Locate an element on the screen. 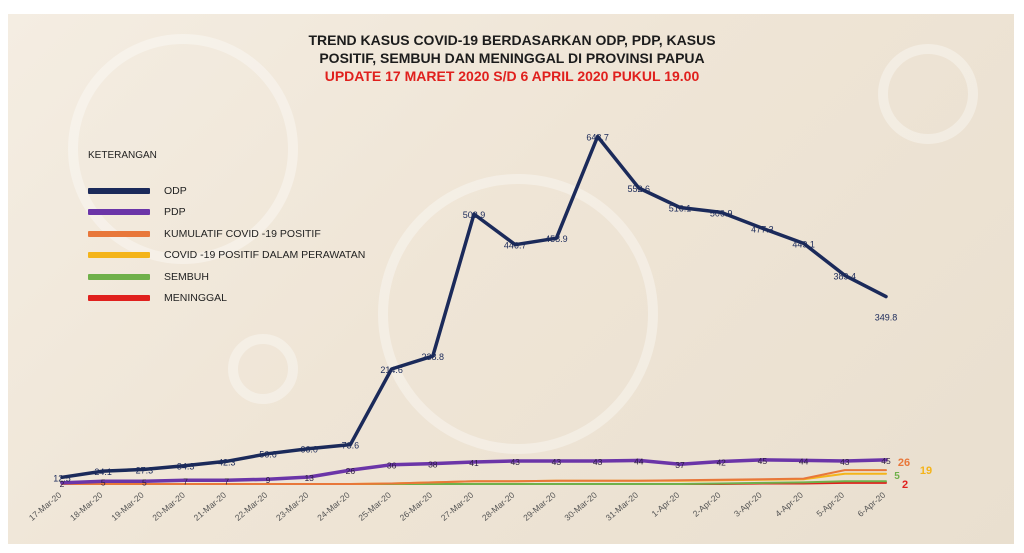 The image size is (1024, 553). legend-swatch-sembuh is located at coordinates (119, 276).